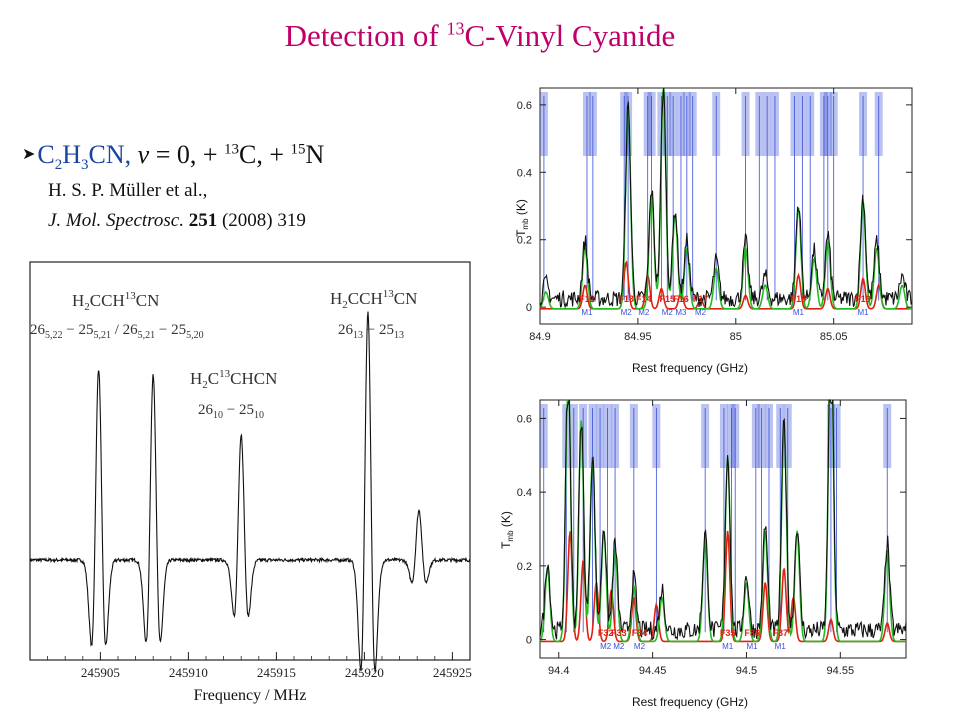 The height and width of the screenshot is (720, 960). Describe the element at coordinates (681, 312) in the screenshot. I see `astro1-model-label: M3` at that location.